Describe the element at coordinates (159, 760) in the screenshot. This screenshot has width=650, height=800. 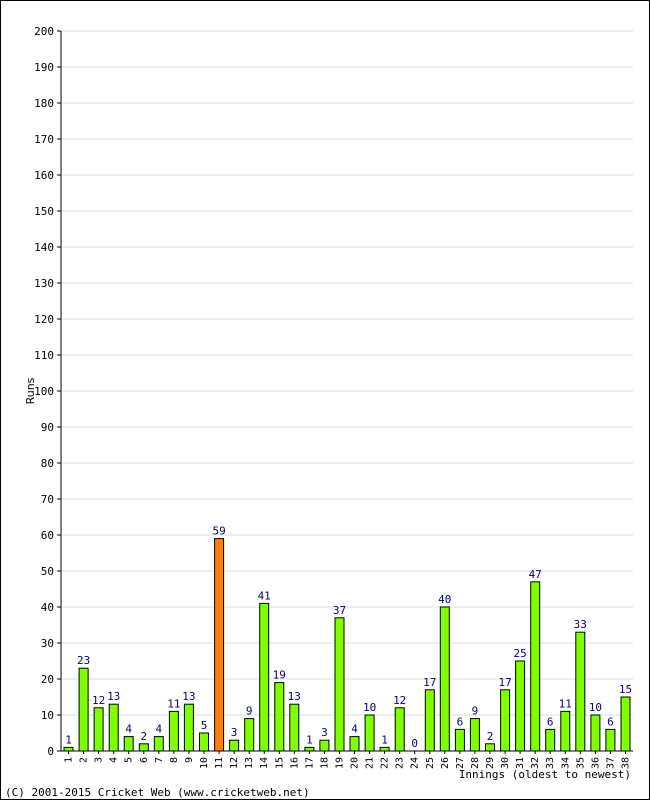
I see `x-tick-label: 7` at that location.